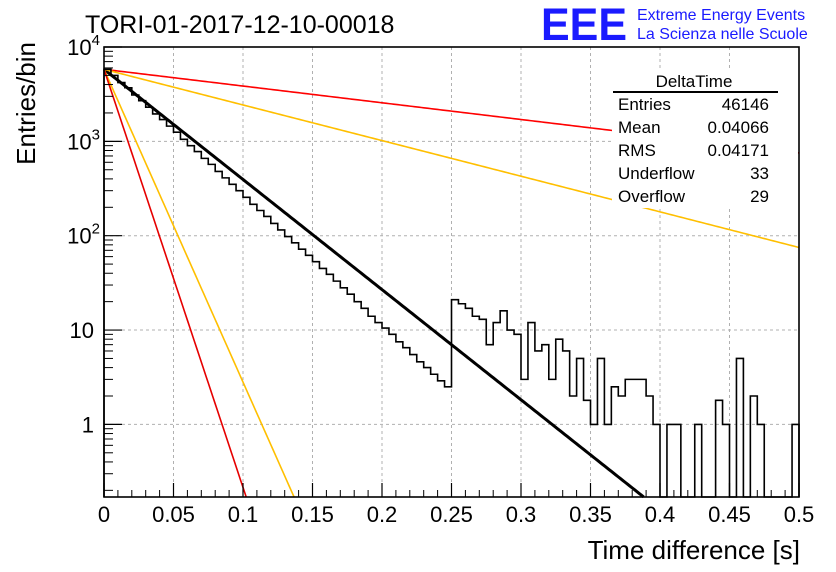 The image size is (836, 572). I want to click on y-tick-label: 10, so click(82, 330).